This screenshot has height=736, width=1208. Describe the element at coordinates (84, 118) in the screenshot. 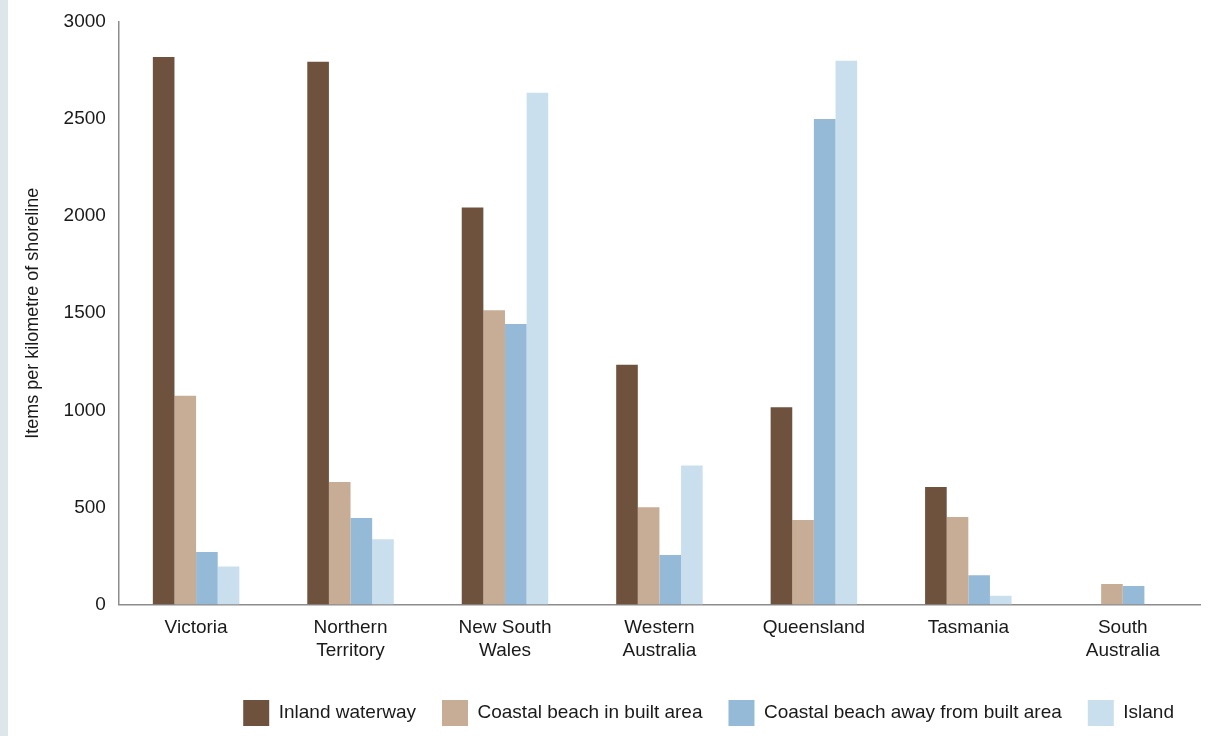

I see `y-tick-label: 2500` at that location.